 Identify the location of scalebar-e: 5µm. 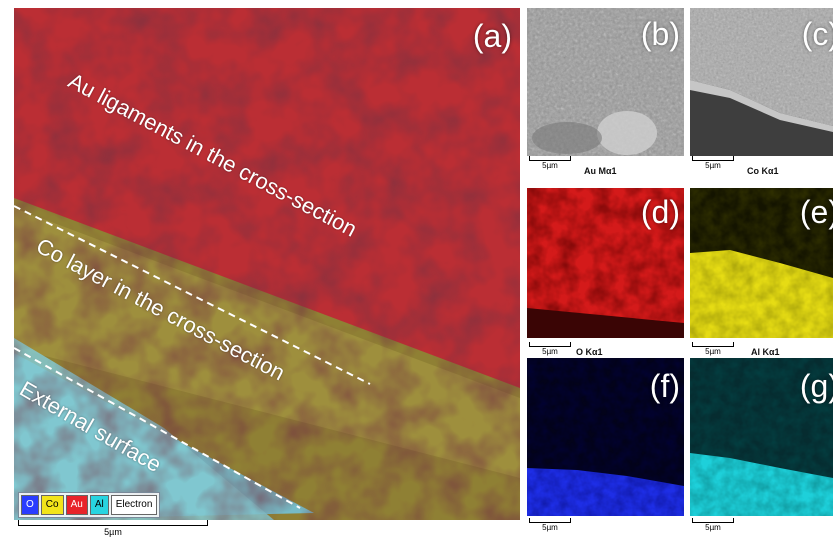
(713, 349).